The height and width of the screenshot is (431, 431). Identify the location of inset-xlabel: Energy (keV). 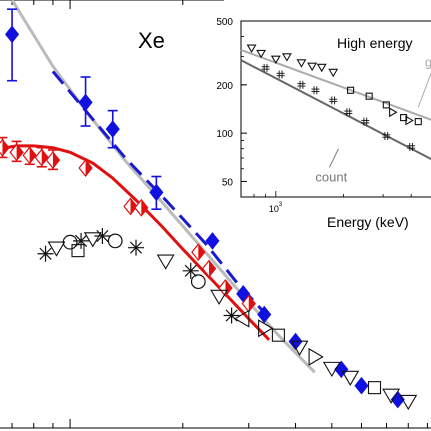
(368, 222).